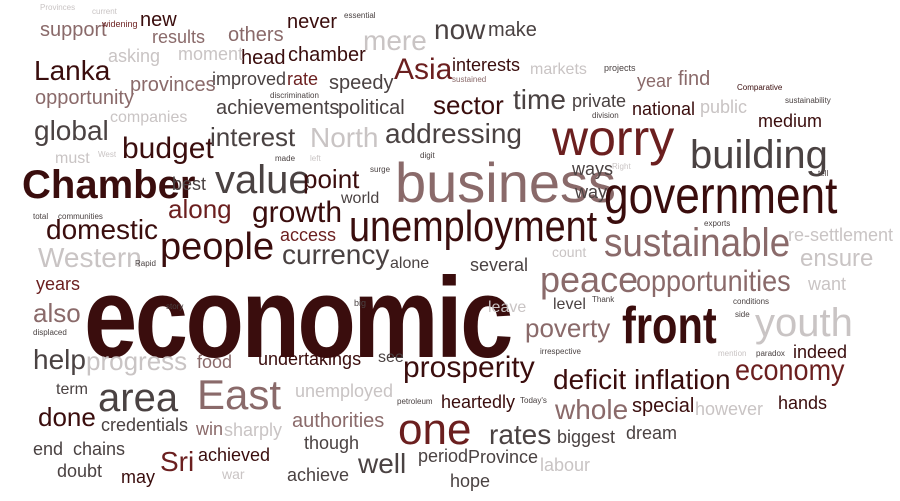 The image size is (900, 501). What do you see at coordinates (533, 400) in the screenshot?
I see `word-Todays: Today's` at bounding box center [533, 400].